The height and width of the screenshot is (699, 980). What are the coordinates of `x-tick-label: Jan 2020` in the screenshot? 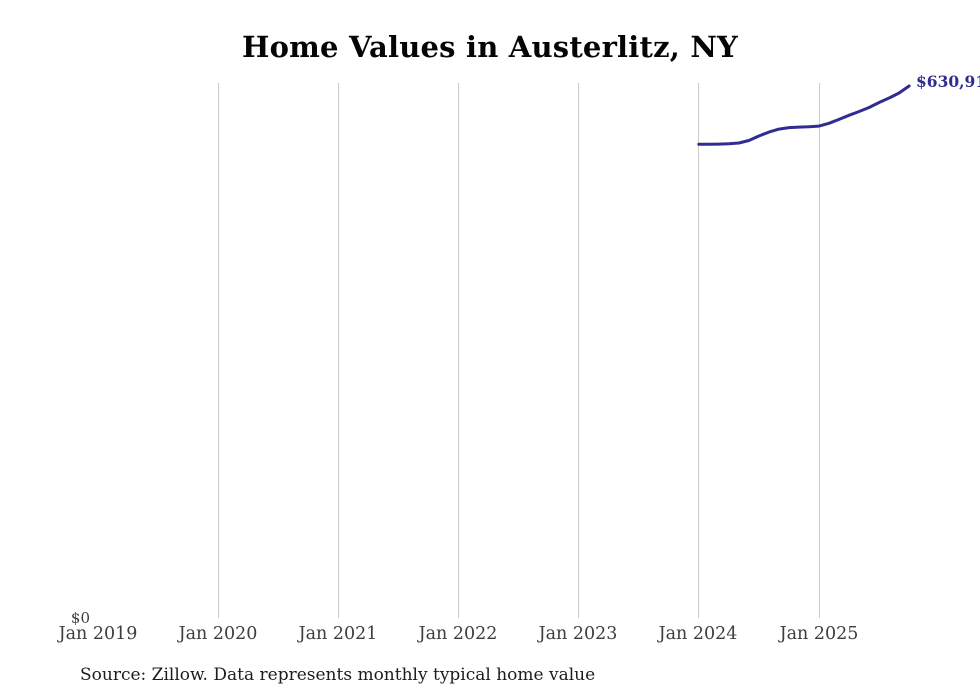 It's located at (218, 634).